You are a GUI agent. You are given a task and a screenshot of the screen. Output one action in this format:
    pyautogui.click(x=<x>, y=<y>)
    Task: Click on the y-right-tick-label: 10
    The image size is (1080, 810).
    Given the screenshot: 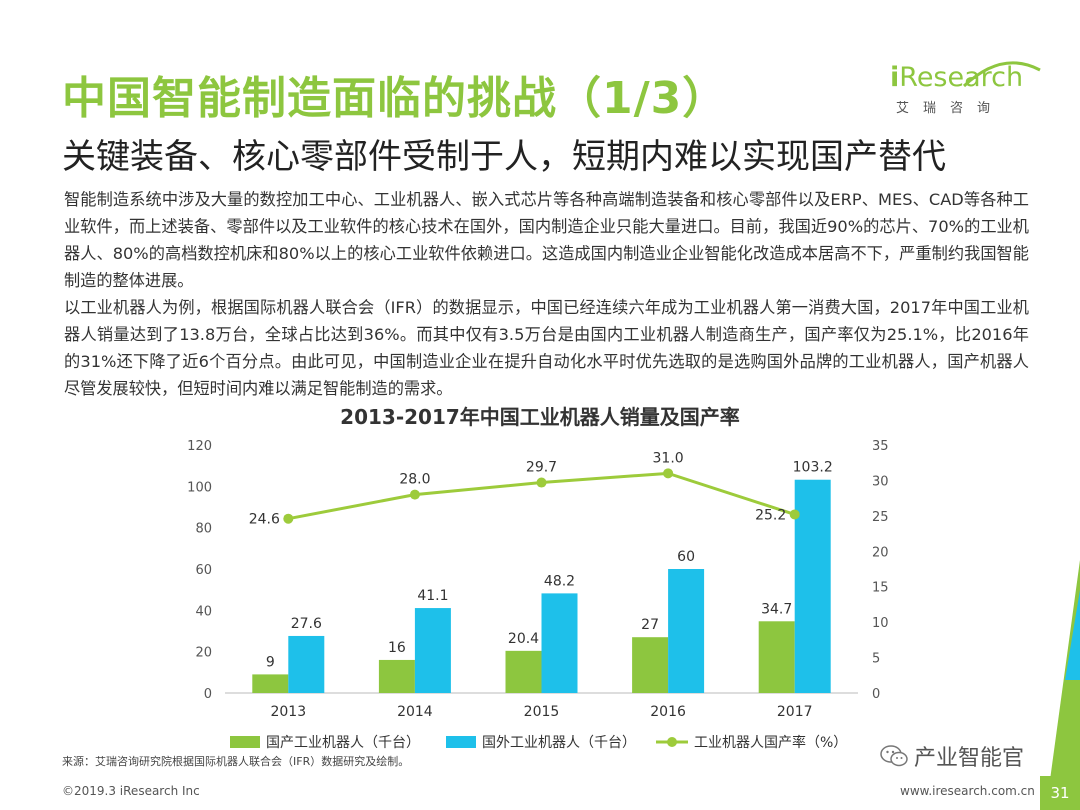 What is the action you would take?
    pyautogui.click(x=880, y=623)
    